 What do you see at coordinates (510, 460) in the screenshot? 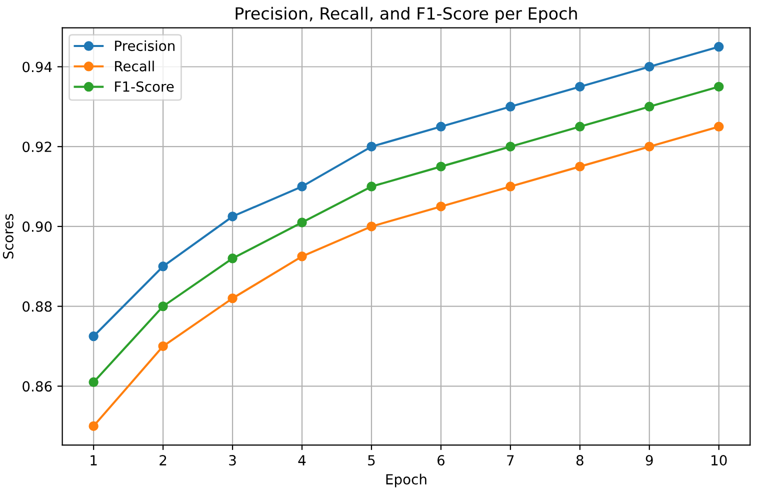
I see `x-tick-label: 7` at bounding box center [510, 460].